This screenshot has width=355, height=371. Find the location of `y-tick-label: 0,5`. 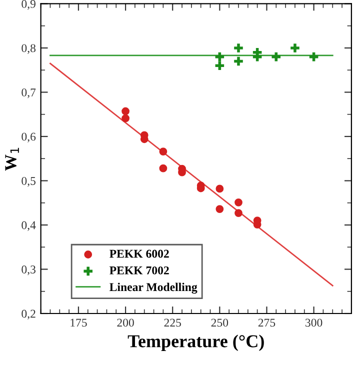

y-tick-label: 0,5 is located at coordinates (29, 181).